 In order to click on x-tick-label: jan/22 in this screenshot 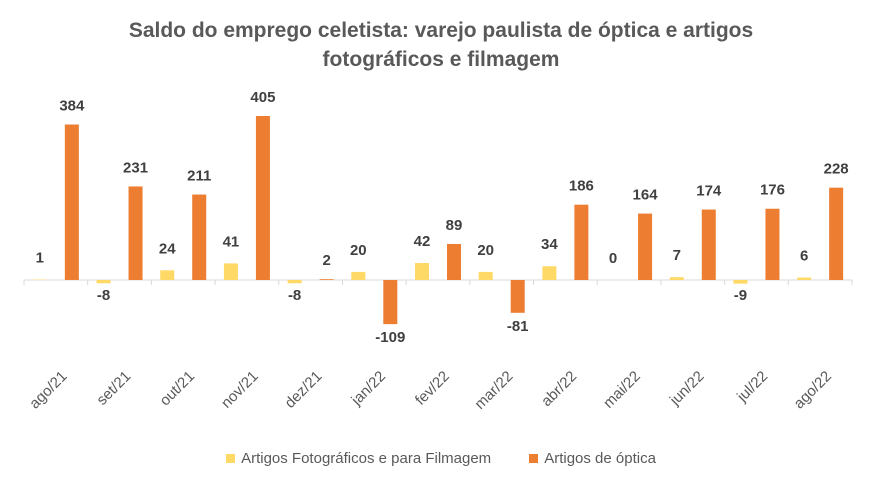, I will do `click(369, 389)`.